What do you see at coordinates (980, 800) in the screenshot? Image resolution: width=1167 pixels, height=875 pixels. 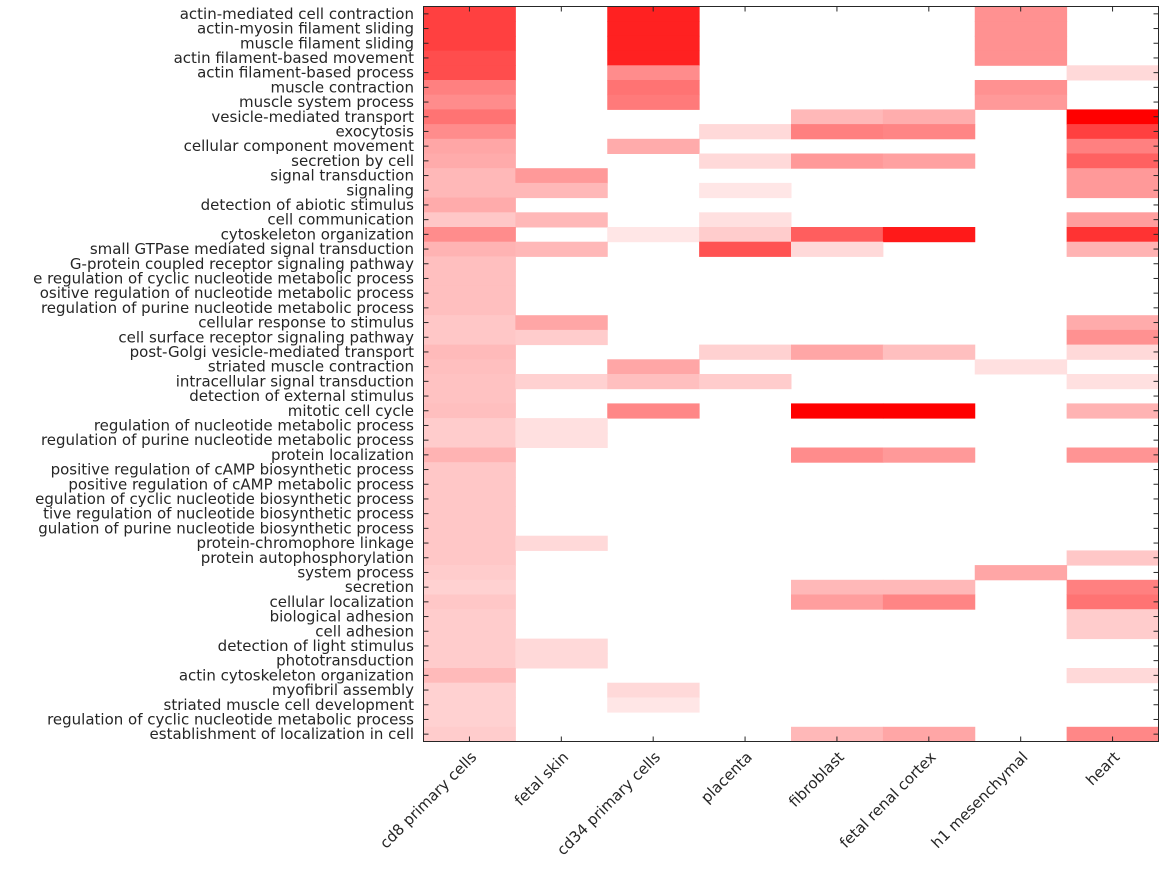 I see `x-tick-label: h1 mesenchymal` at bounding box center [980, 800].